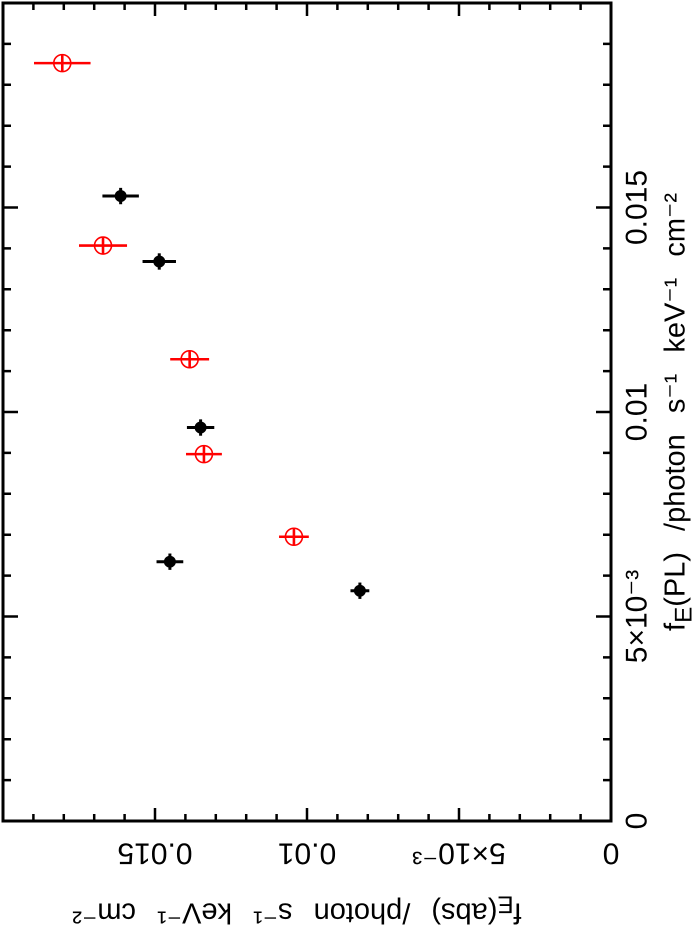 This screenshot has height=932, width=699. I want to click on x-tick-label: 0.015, so click(155, 853).